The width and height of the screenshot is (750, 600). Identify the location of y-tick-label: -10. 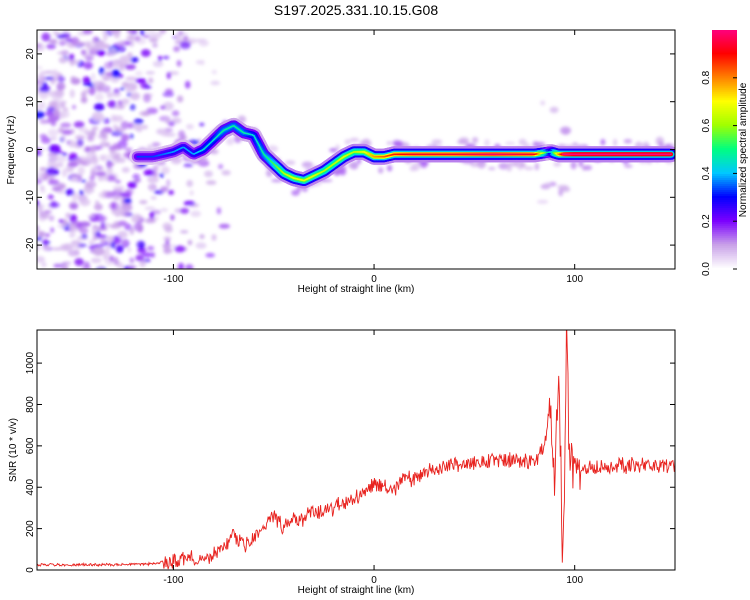
(30, 197).